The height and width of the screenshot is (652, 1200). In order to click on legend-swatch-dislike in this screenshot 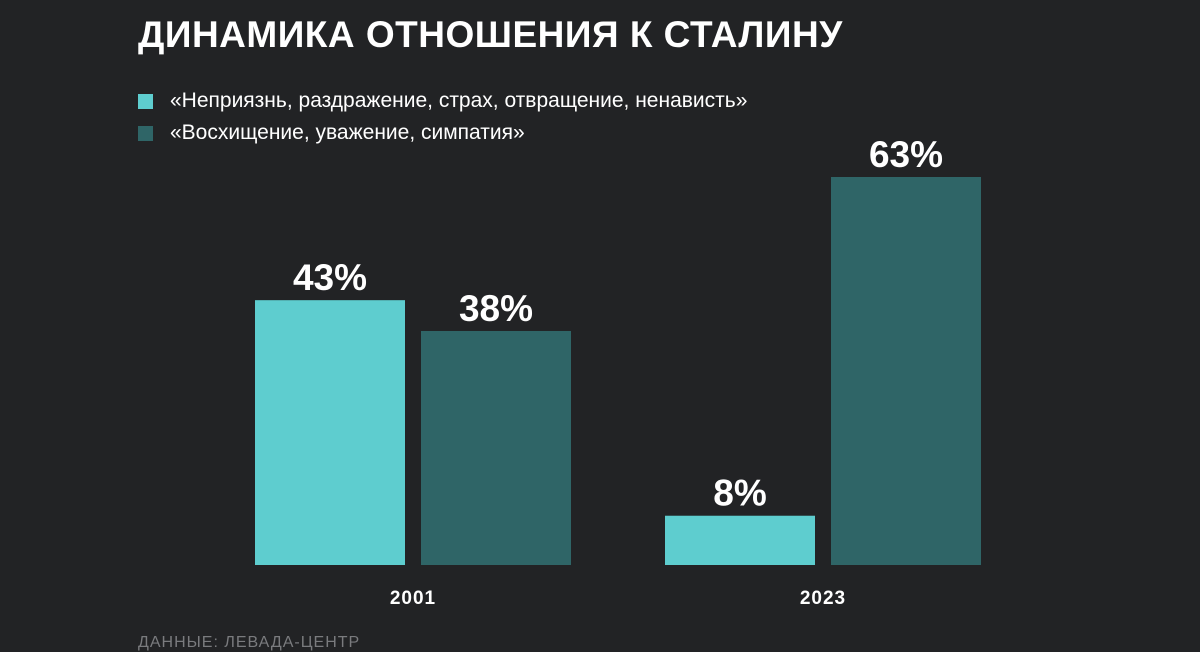, I will do `click(145, 101)`.